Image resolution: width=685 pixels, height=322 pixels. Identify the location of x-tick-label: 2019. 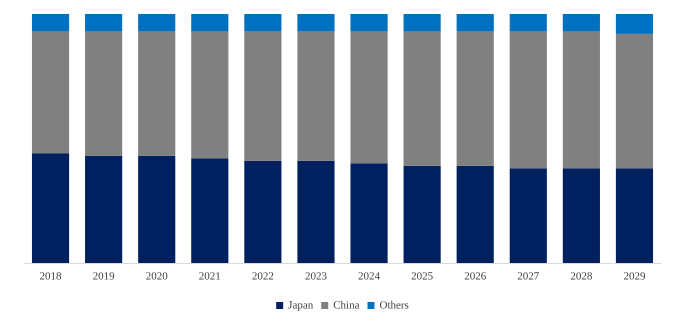
(104, 276).